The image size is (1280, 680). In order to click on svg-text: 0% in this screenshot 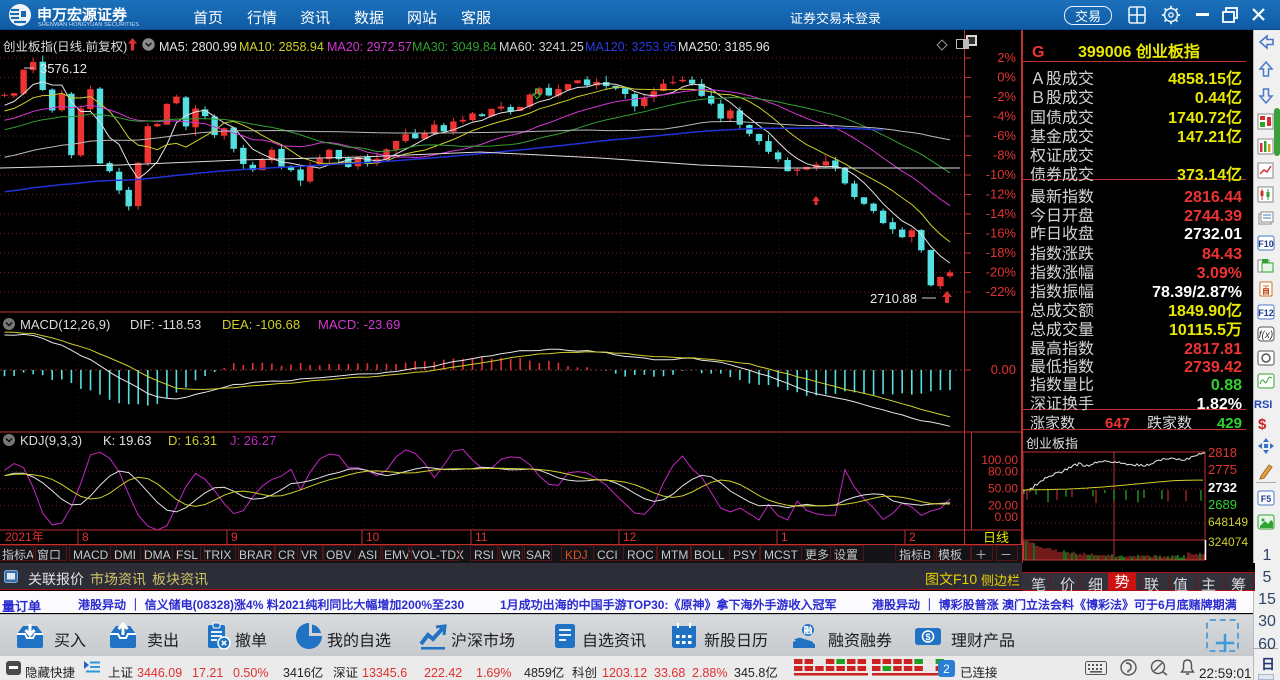, I will do `click(1006, 76)`.